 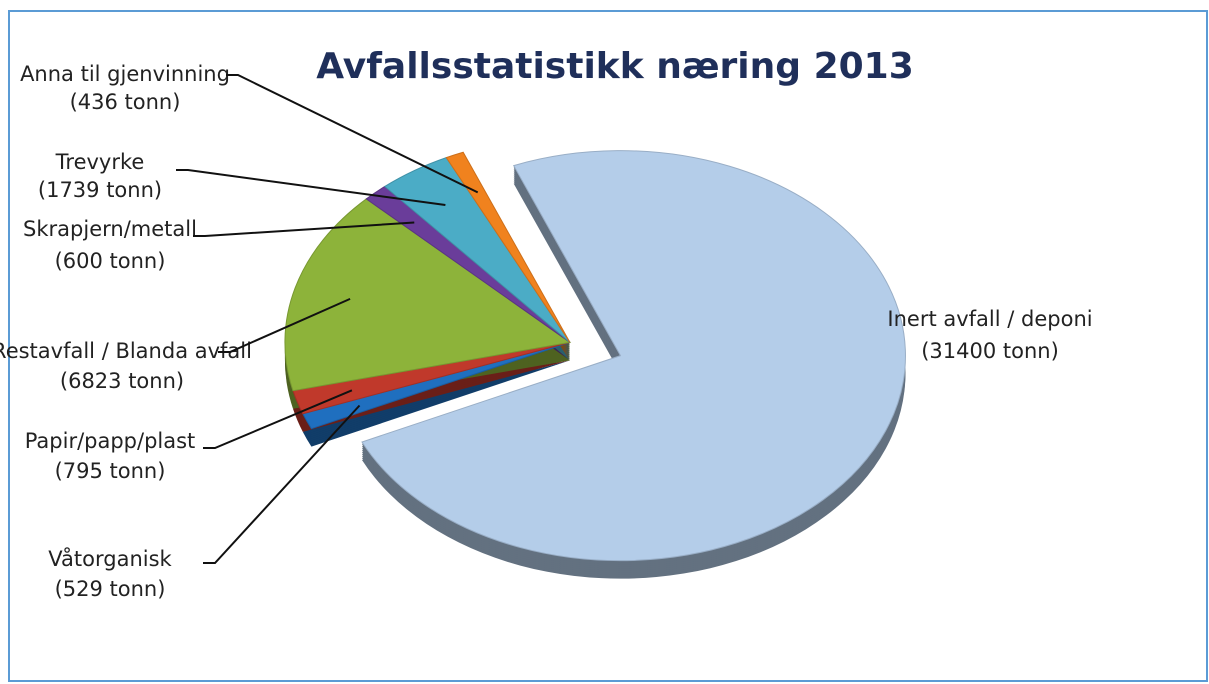 What do you see at coordinates (100, 162) in the screenshot?
I see `label-category: Trevyrke` at bounding box center [100, 162].